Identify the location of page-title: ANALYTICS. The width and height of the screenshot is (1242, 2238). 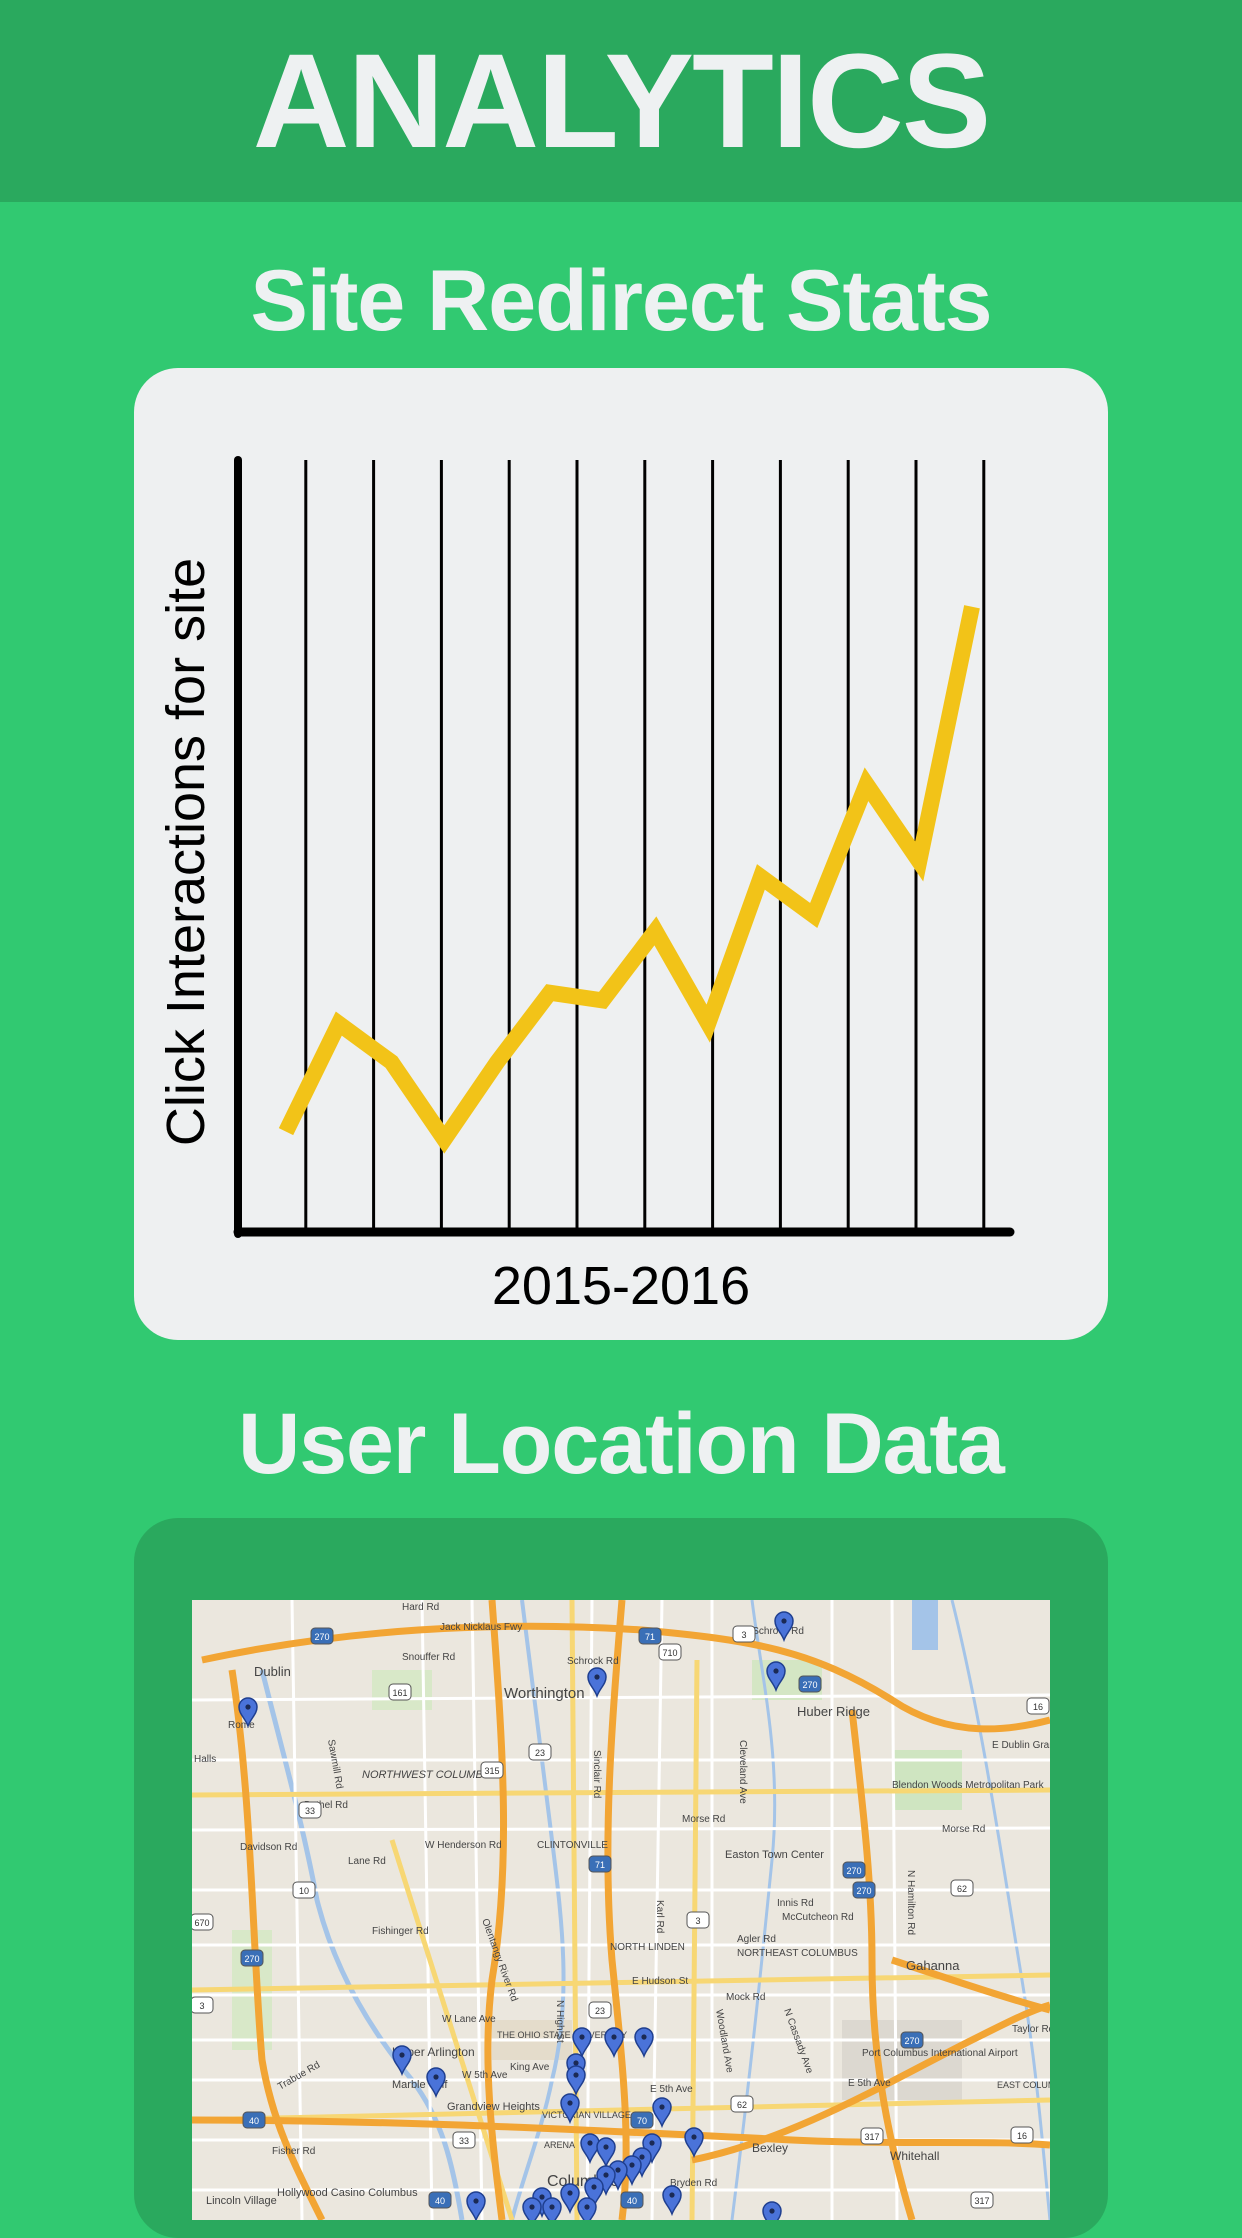
(621, 101).